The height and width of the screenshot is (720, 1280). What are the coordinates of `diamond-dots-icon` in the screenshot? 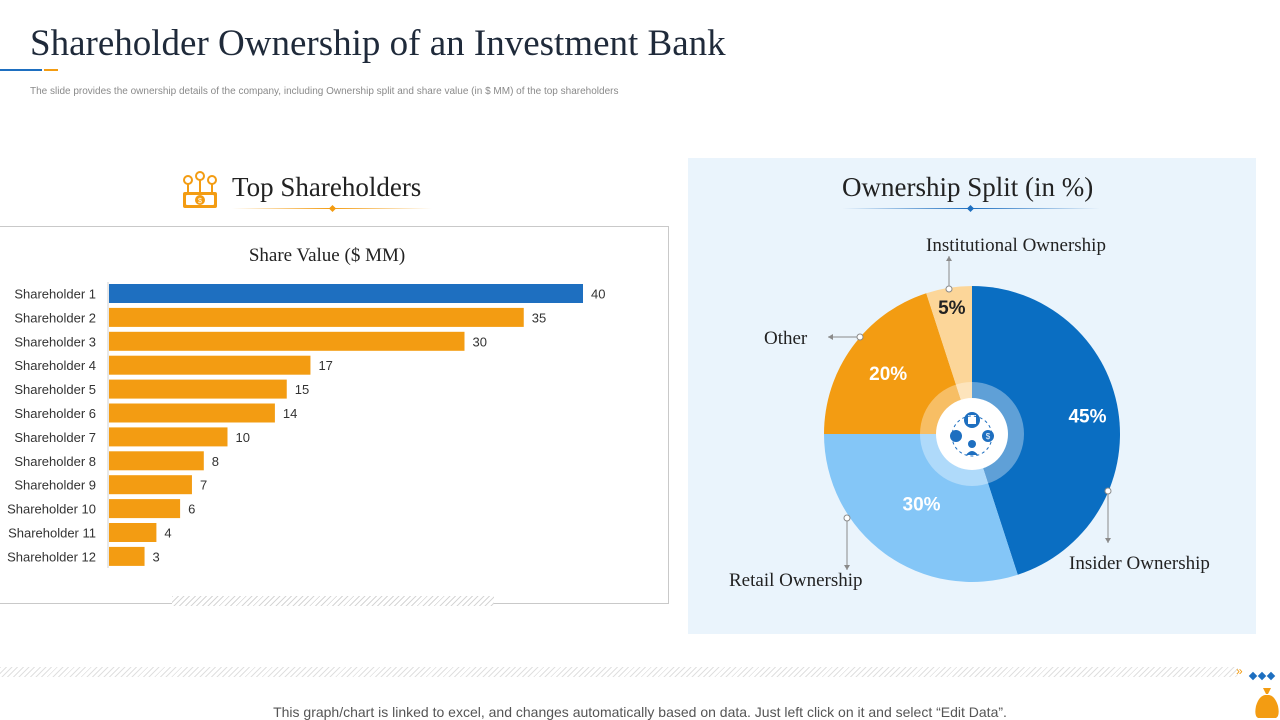 It's located at (1262, 675).